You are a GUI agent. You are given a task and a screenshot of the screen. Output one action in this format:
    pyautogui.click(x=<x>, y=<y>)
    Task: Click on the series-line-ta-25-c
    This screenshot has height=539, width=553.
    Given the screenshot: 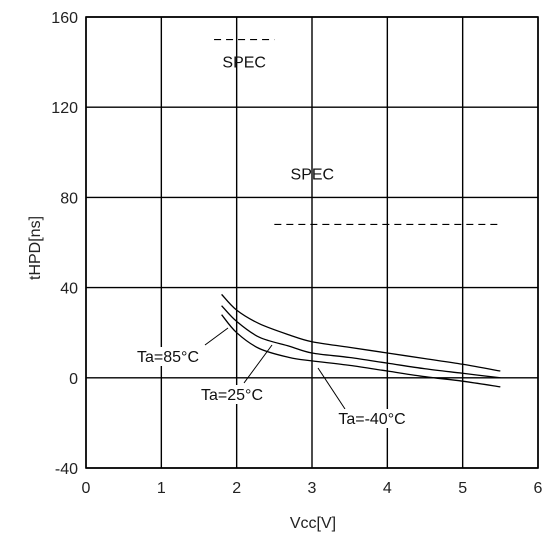 What is the action you would take?
    pyautogui.click(x=361, y=342)
    